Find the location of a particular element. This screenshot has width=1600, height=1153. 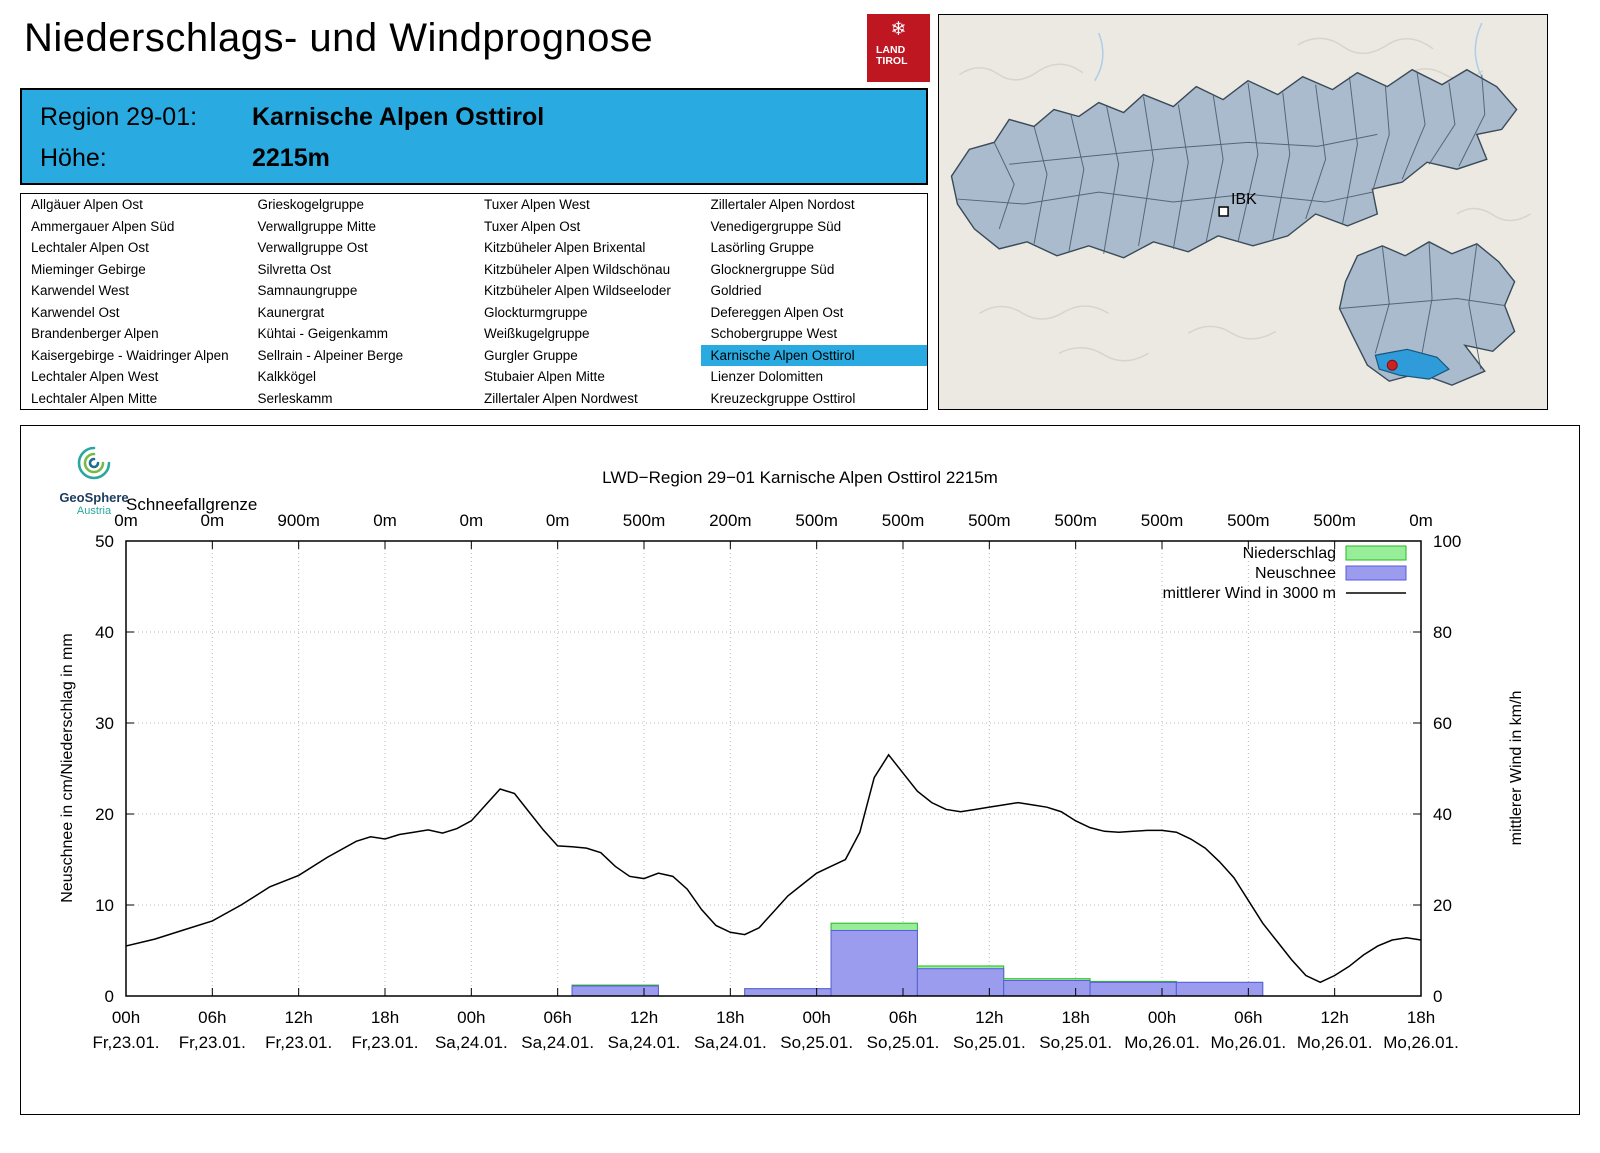

region-list-item: Samnaungruppe is located at coordinates (307, 290).